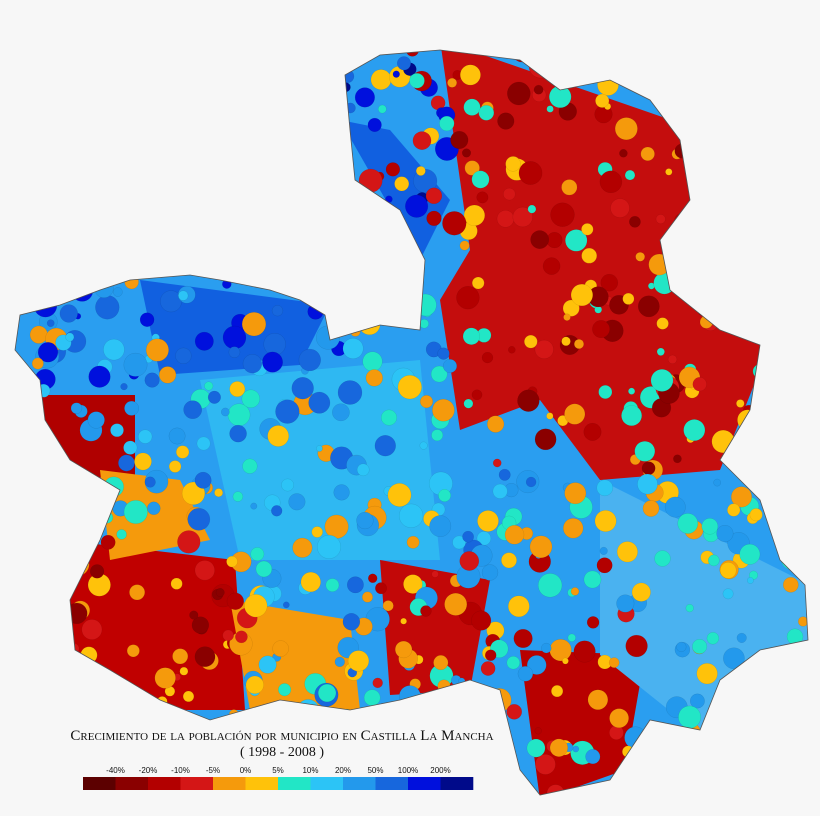 This screenshot has width=820, height=816. What do you see at coordinates (180, 770) in the screenshot?
I see `legend-label: -10%` at bounding box center [180, 770].